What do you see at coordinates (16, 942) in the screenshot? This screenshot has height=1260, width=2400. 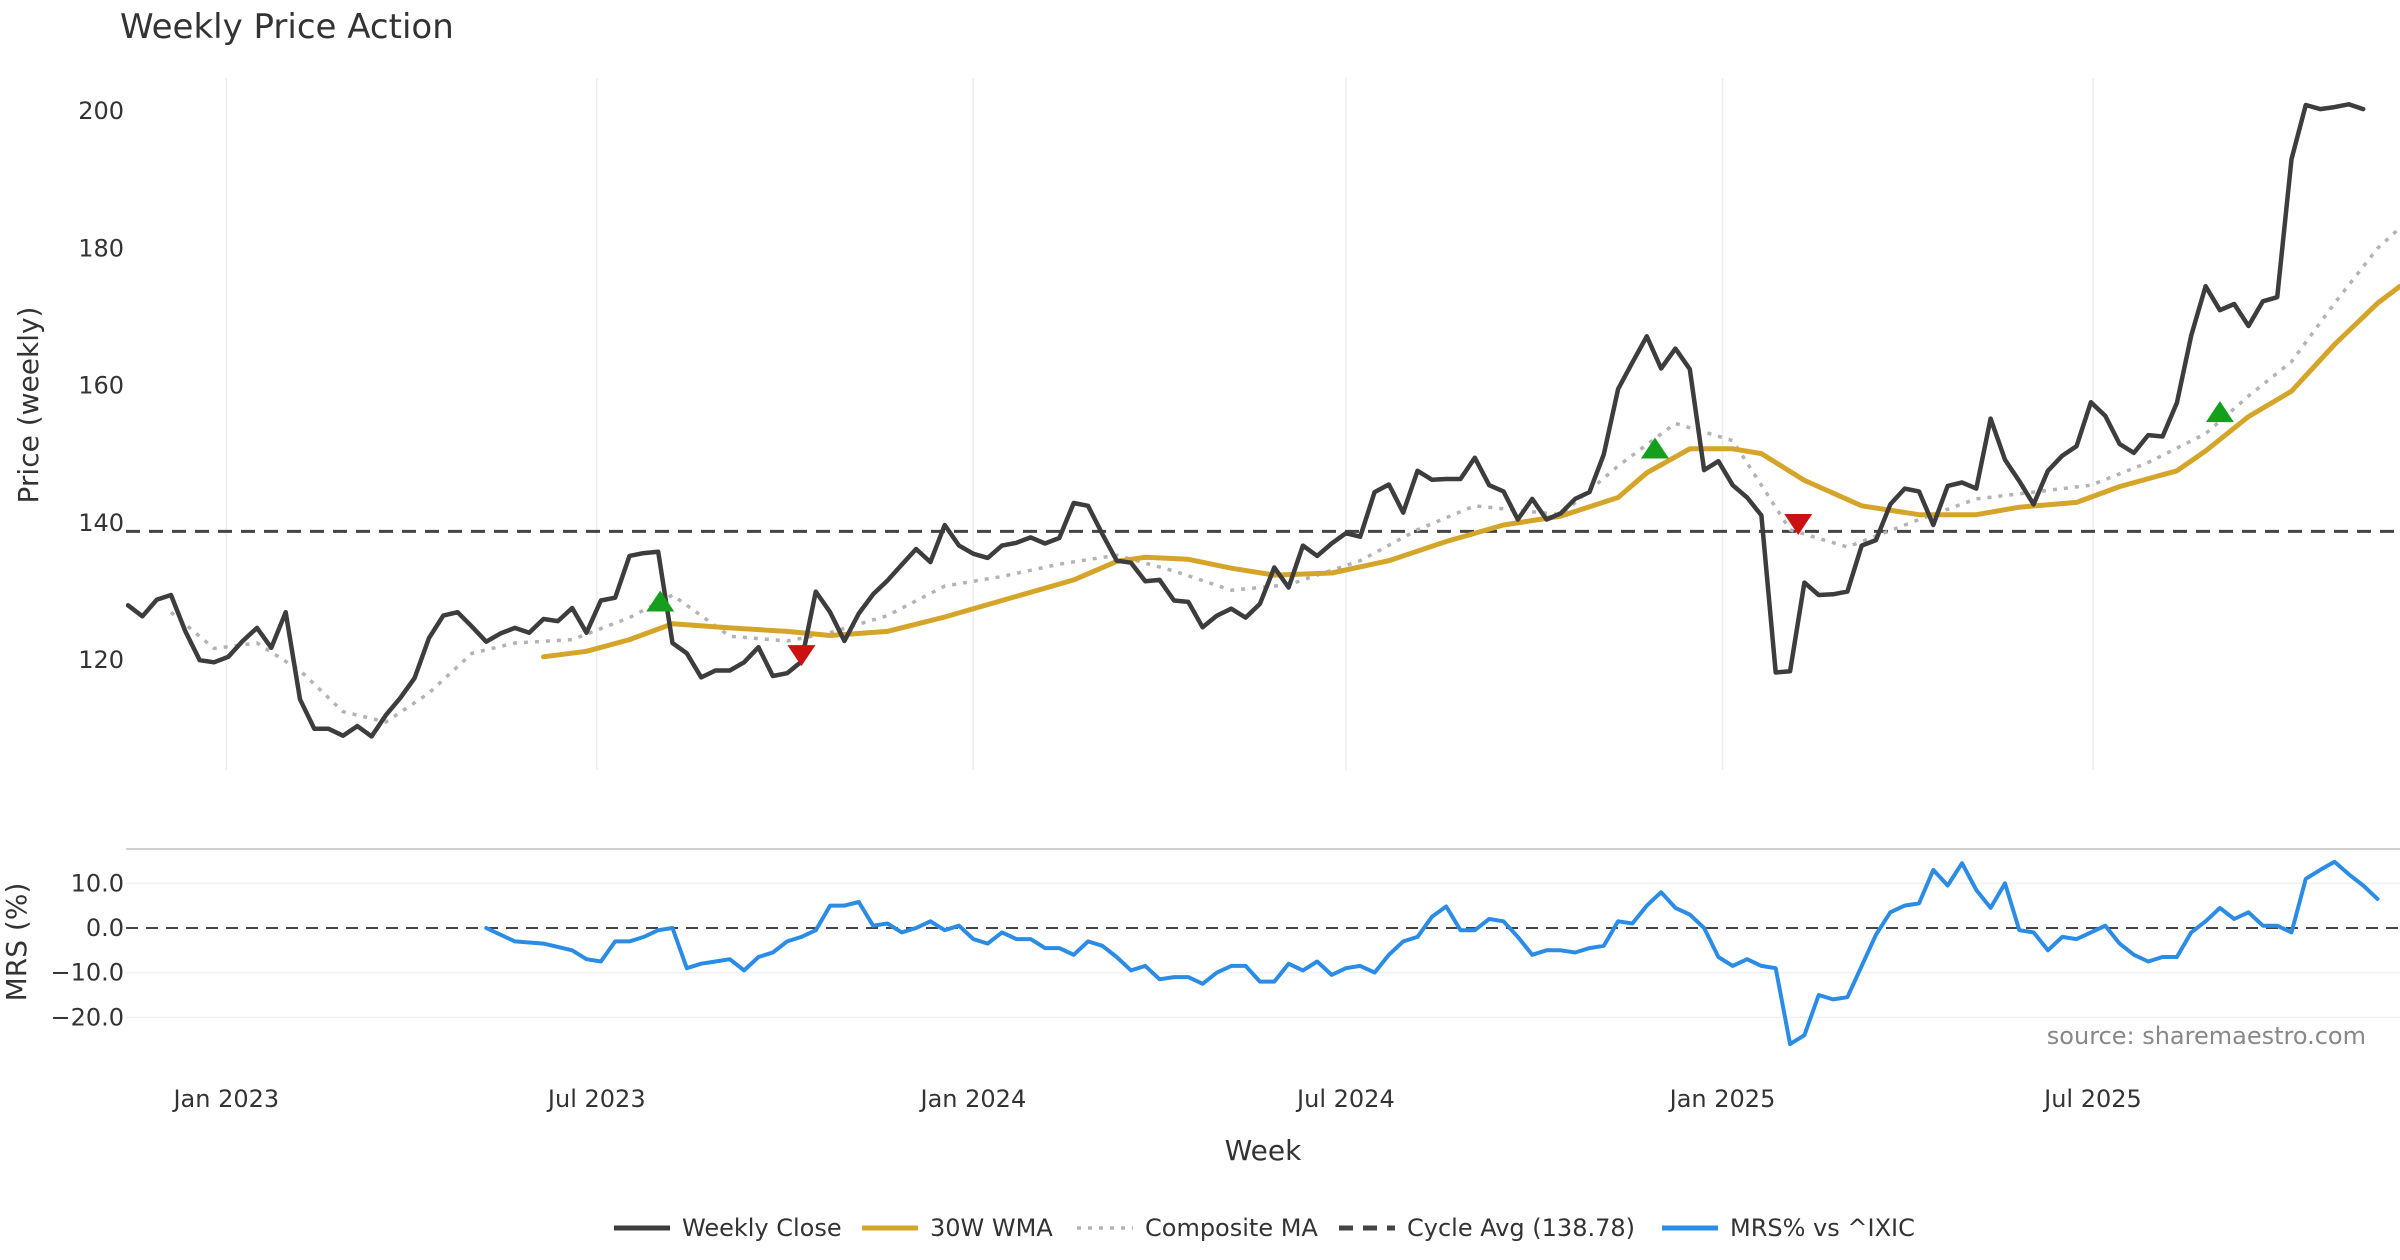 I see `mrs-axis-label: MRS (%)` at bounding box center [16, 942].